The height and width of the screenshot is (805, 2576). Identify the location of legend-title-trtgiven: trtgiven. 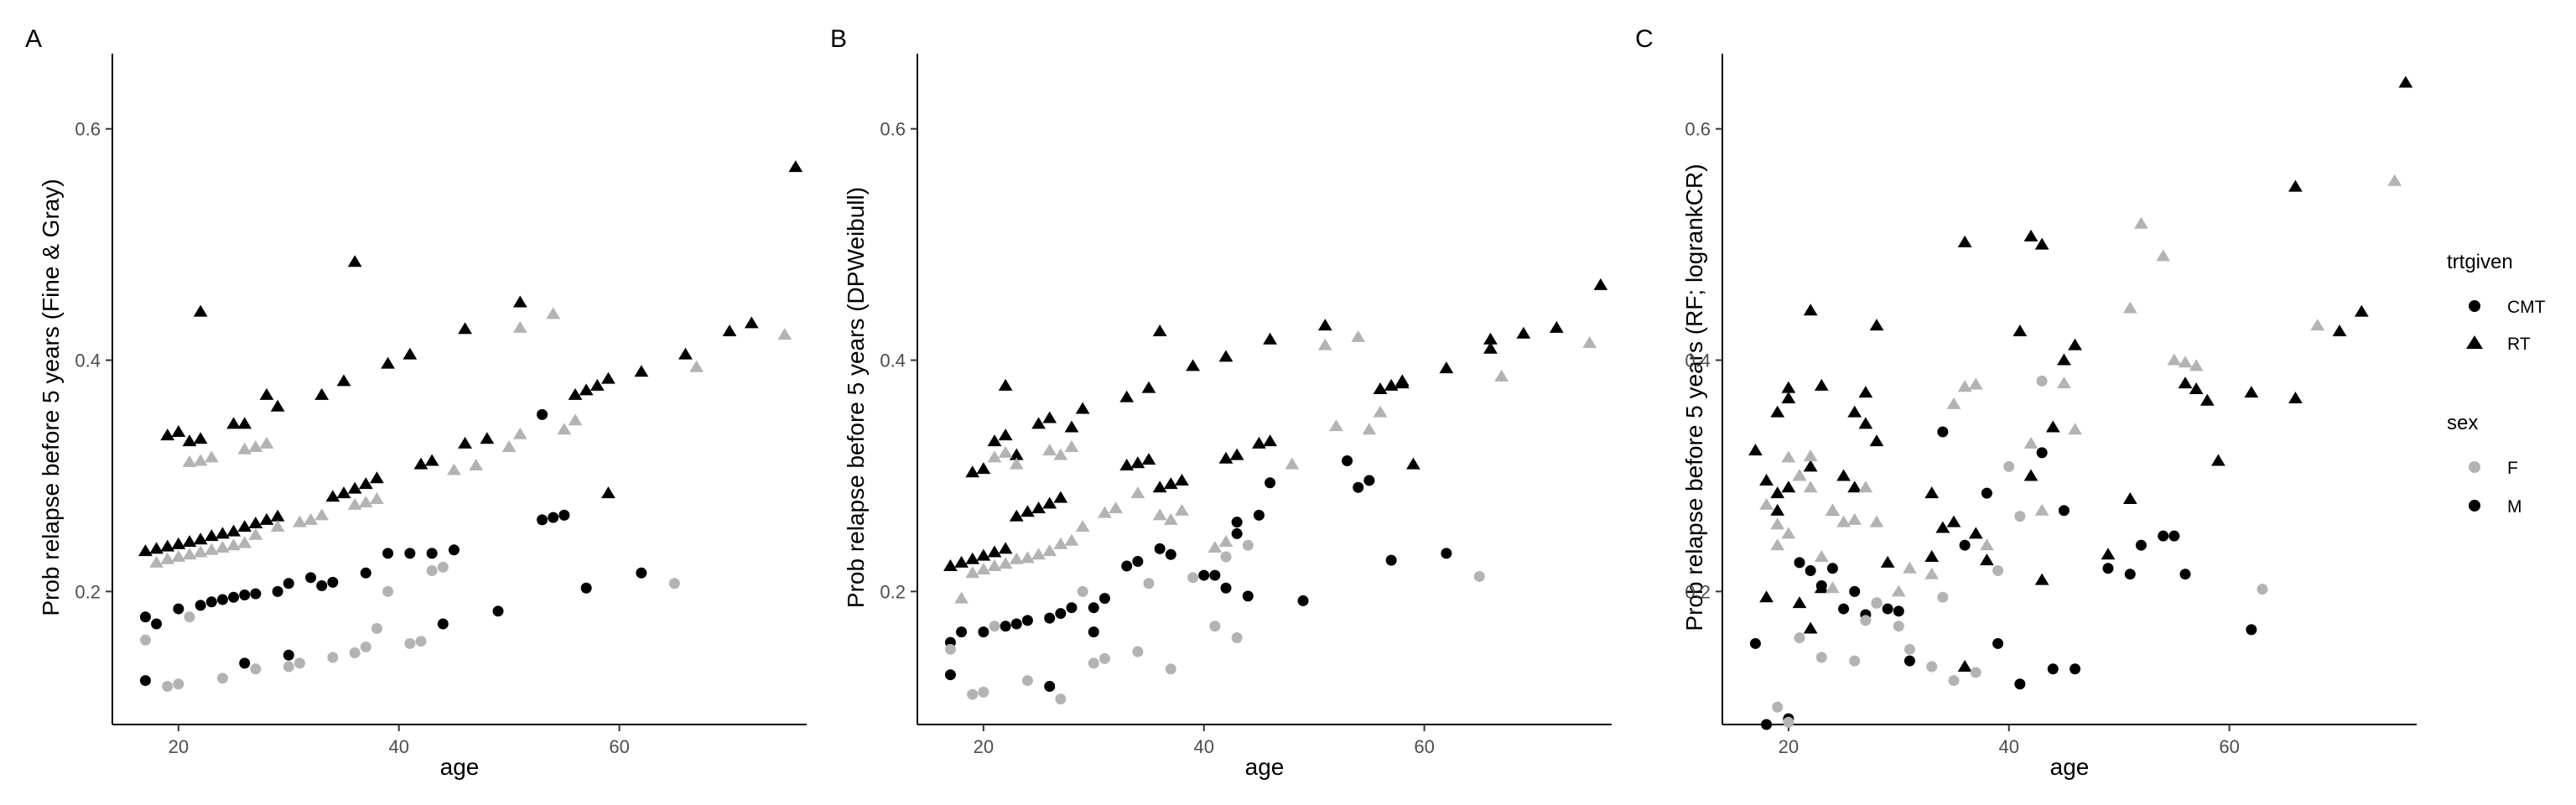
(2480, 262).